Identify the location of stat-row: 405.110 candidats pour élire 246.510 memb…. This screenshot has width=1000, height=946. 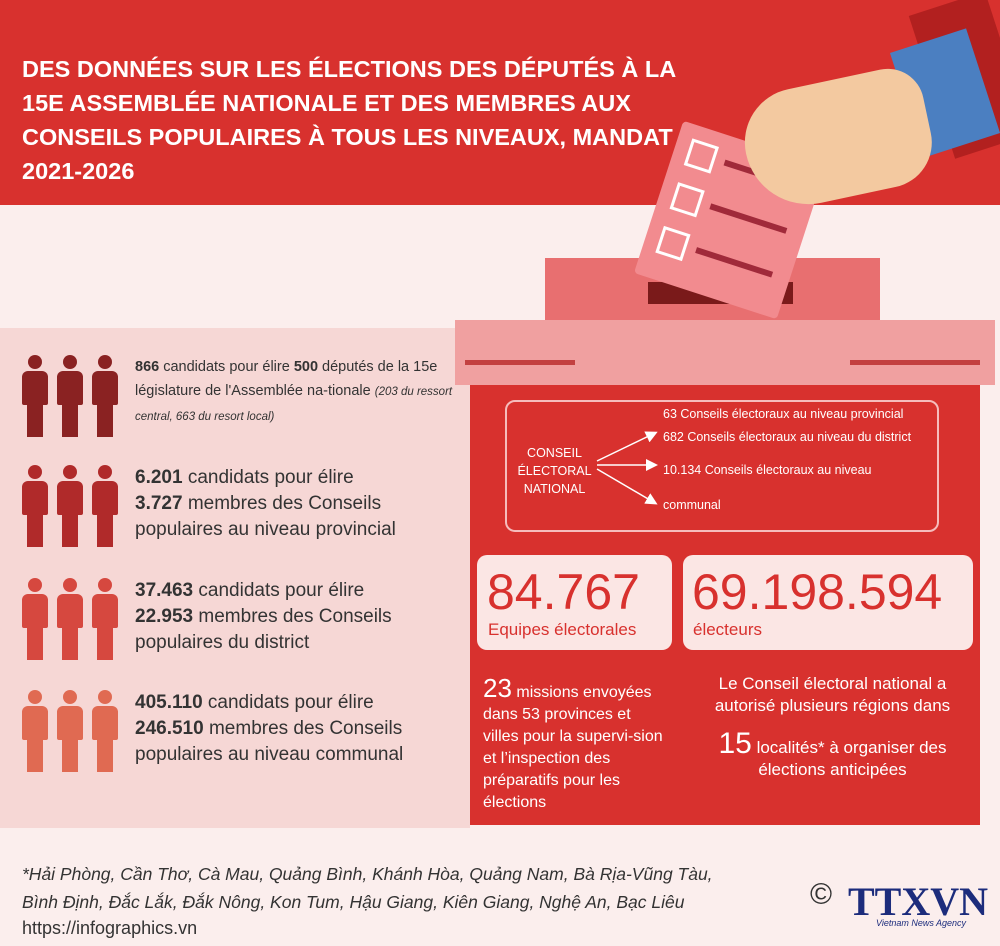
(240, 740).